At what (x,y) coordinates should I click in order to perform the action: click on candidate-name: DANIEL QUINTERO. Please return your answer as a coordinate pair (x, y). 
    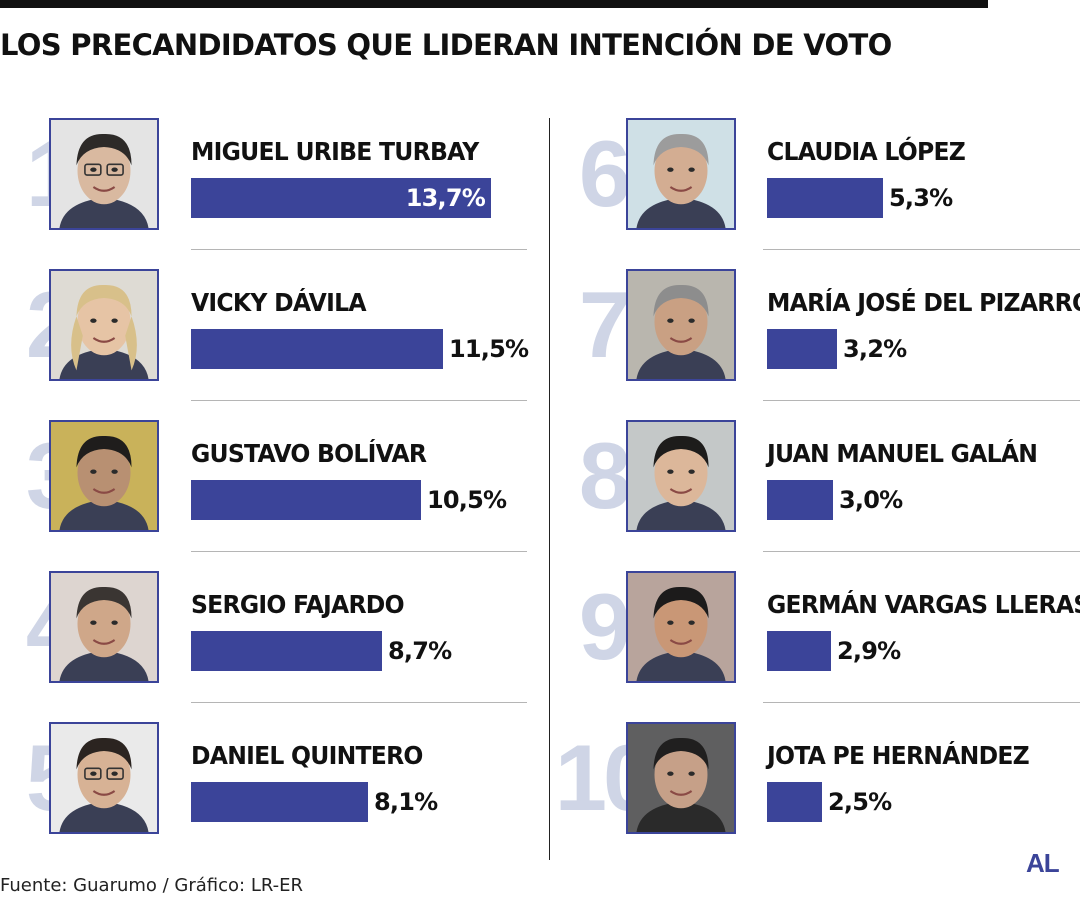
    Looking at the image, I should click on (307, 755).